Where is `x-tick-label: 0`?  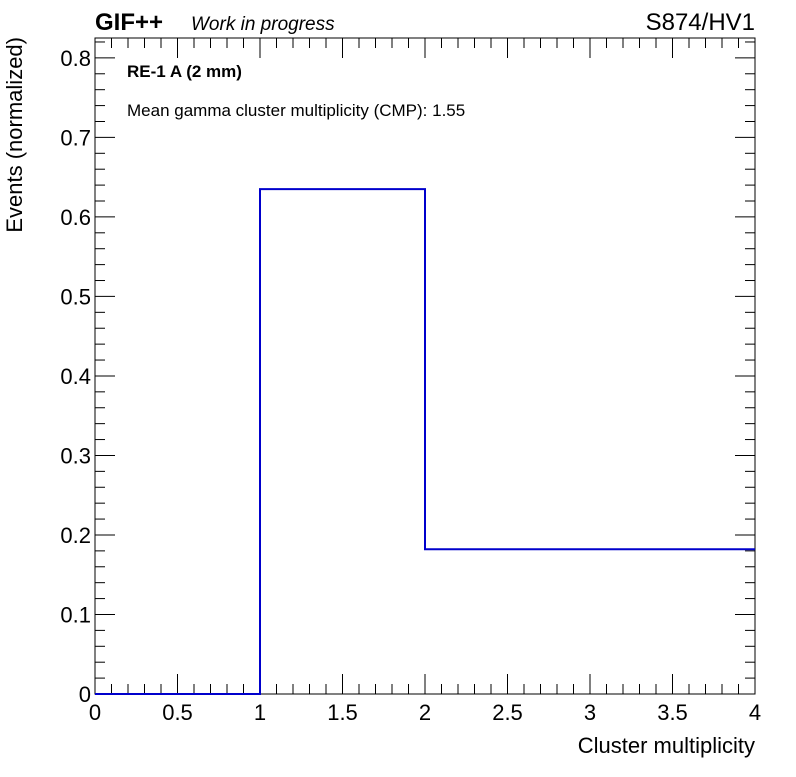
x-tick-label: 0 is located at coordinates (95, 712).